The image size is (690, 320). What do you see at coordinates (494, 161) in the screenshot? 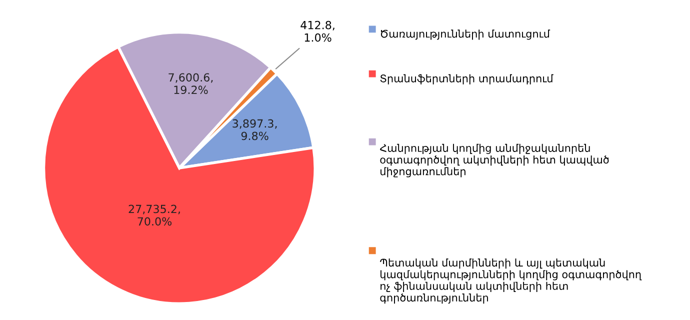
I see `legend-label: Հանրության կողմից անմիջականորեն օգտագործվող ակտիվների հետ կապված միջոցառումներ` at bounding box center [494, 161].